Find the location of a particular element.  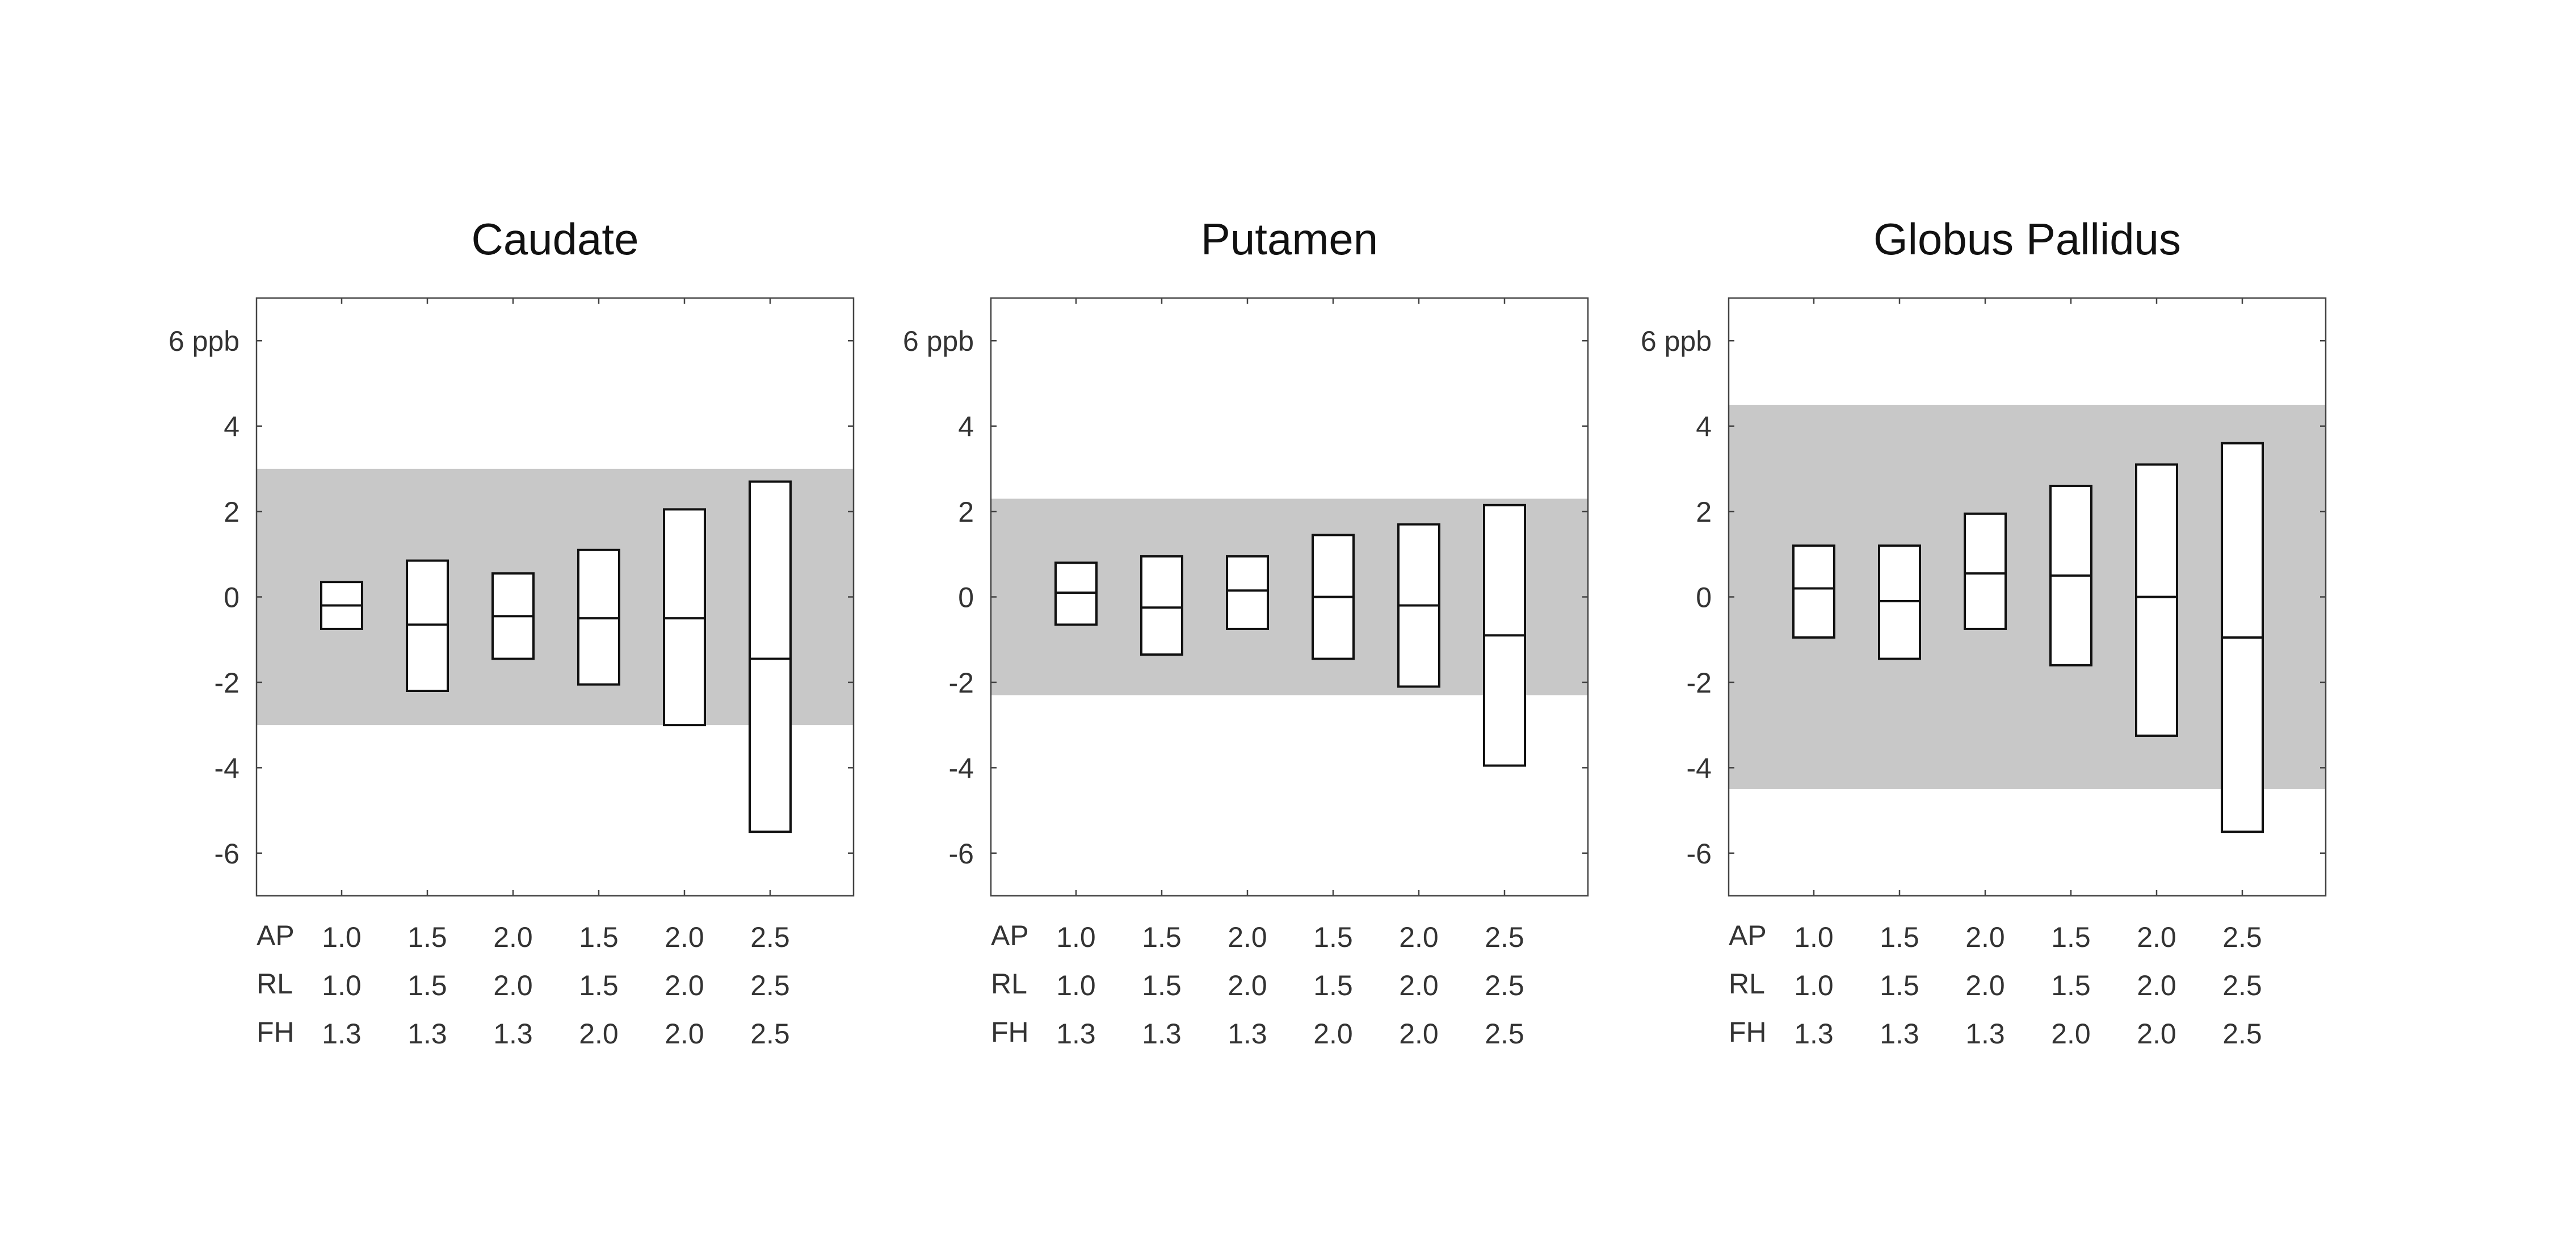

panel-title: Globus Pallidus is located at coordinates (2027, 239).